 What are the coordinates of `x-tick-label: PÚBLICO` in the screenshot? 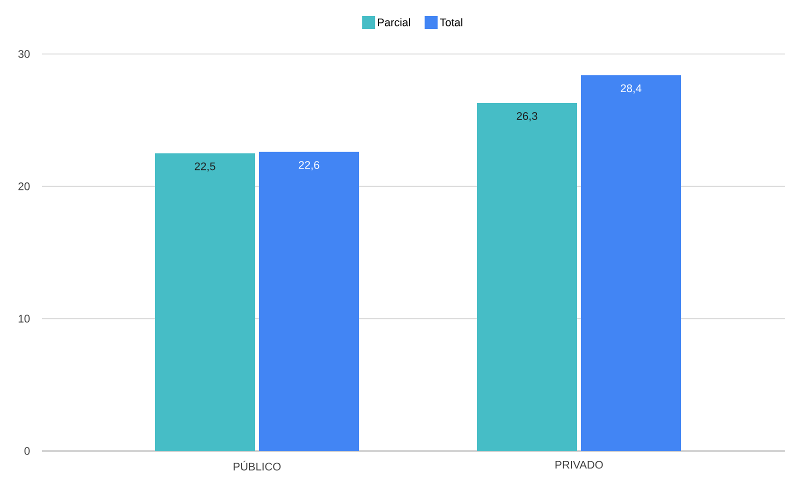 It's located at (257, 465).